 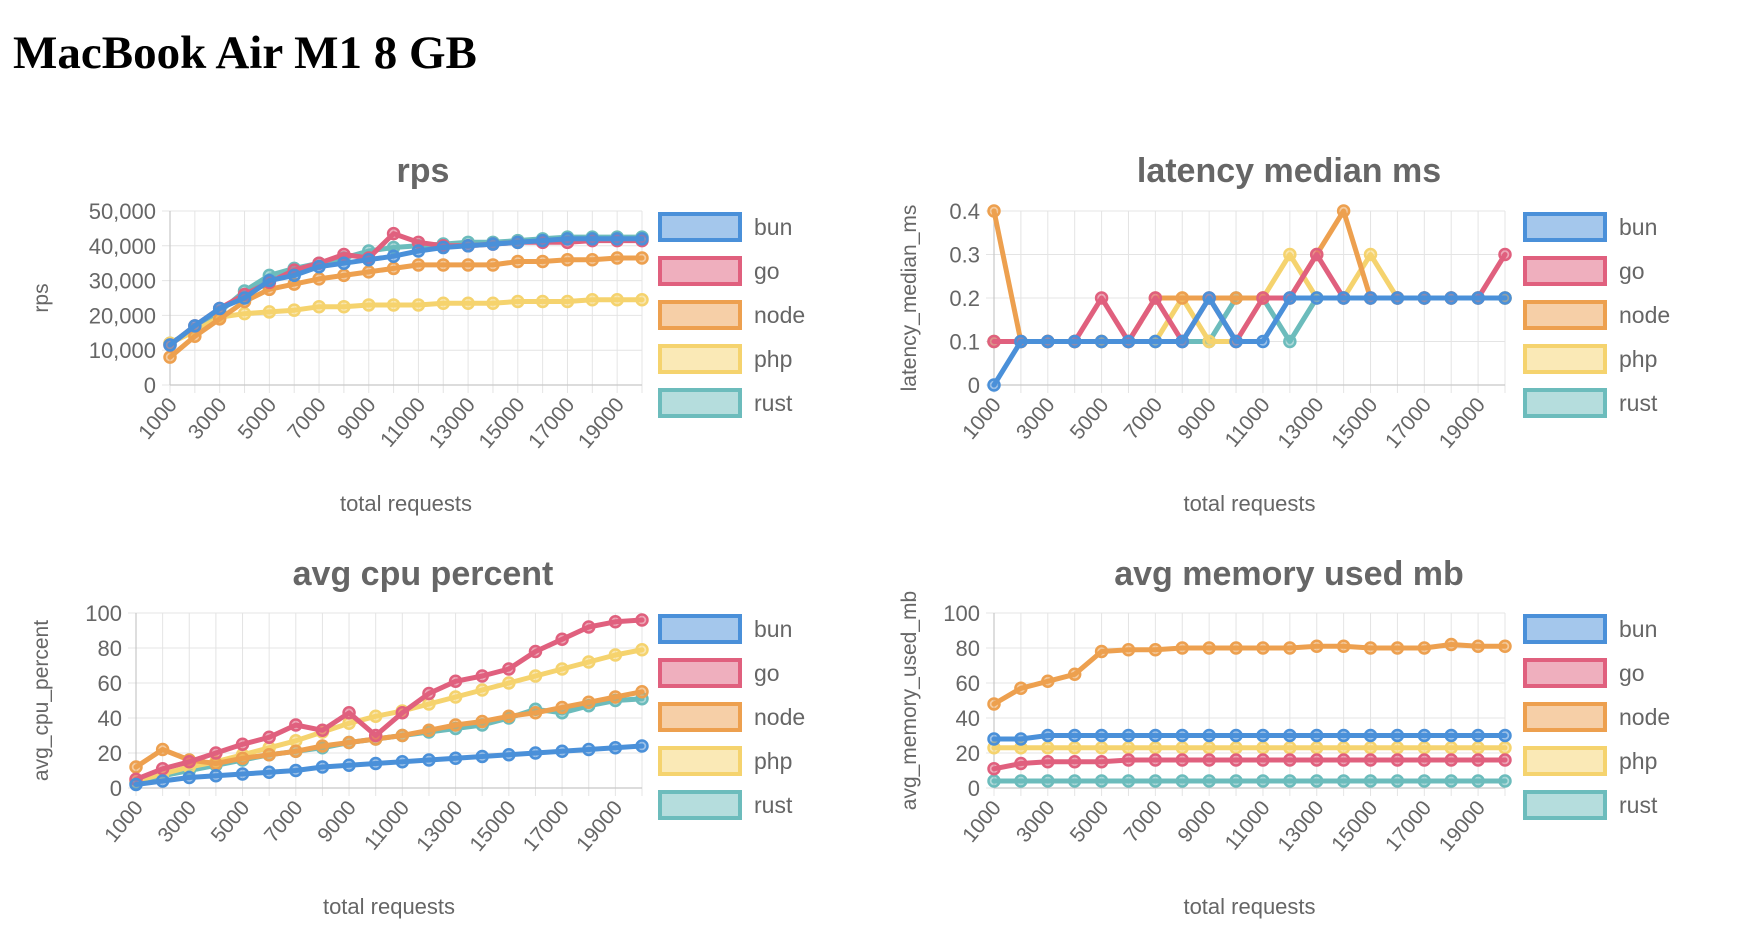 I want to click on x-axis-label: total requests, so click(x=406, y=503).